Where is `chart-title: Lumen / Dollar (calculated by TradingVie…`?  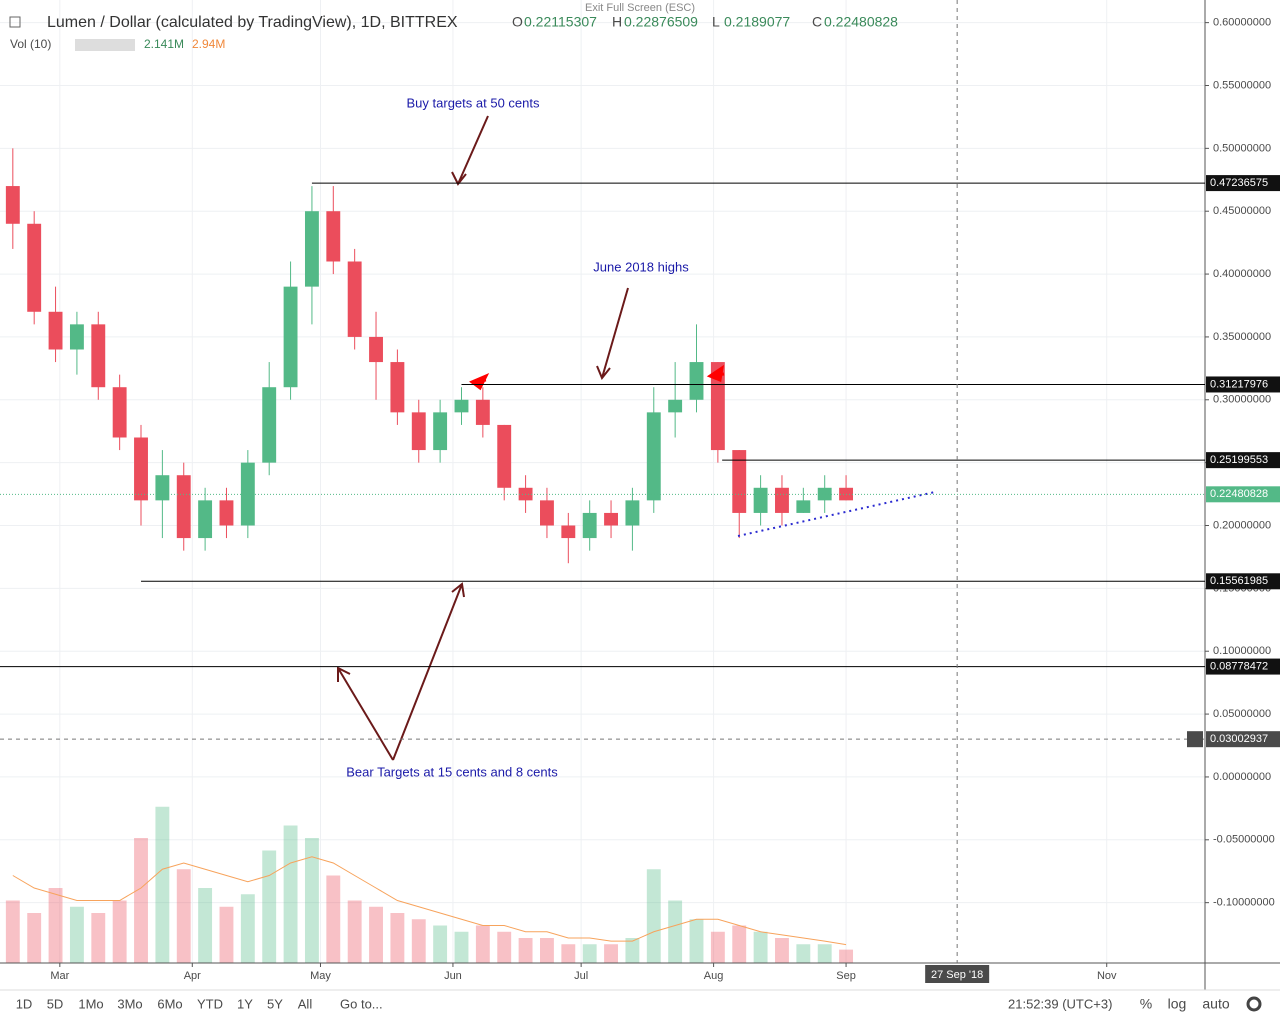
chart-title: Lumen / Dollar (calculated by TradingVie… is located at coordinates (252, 22).